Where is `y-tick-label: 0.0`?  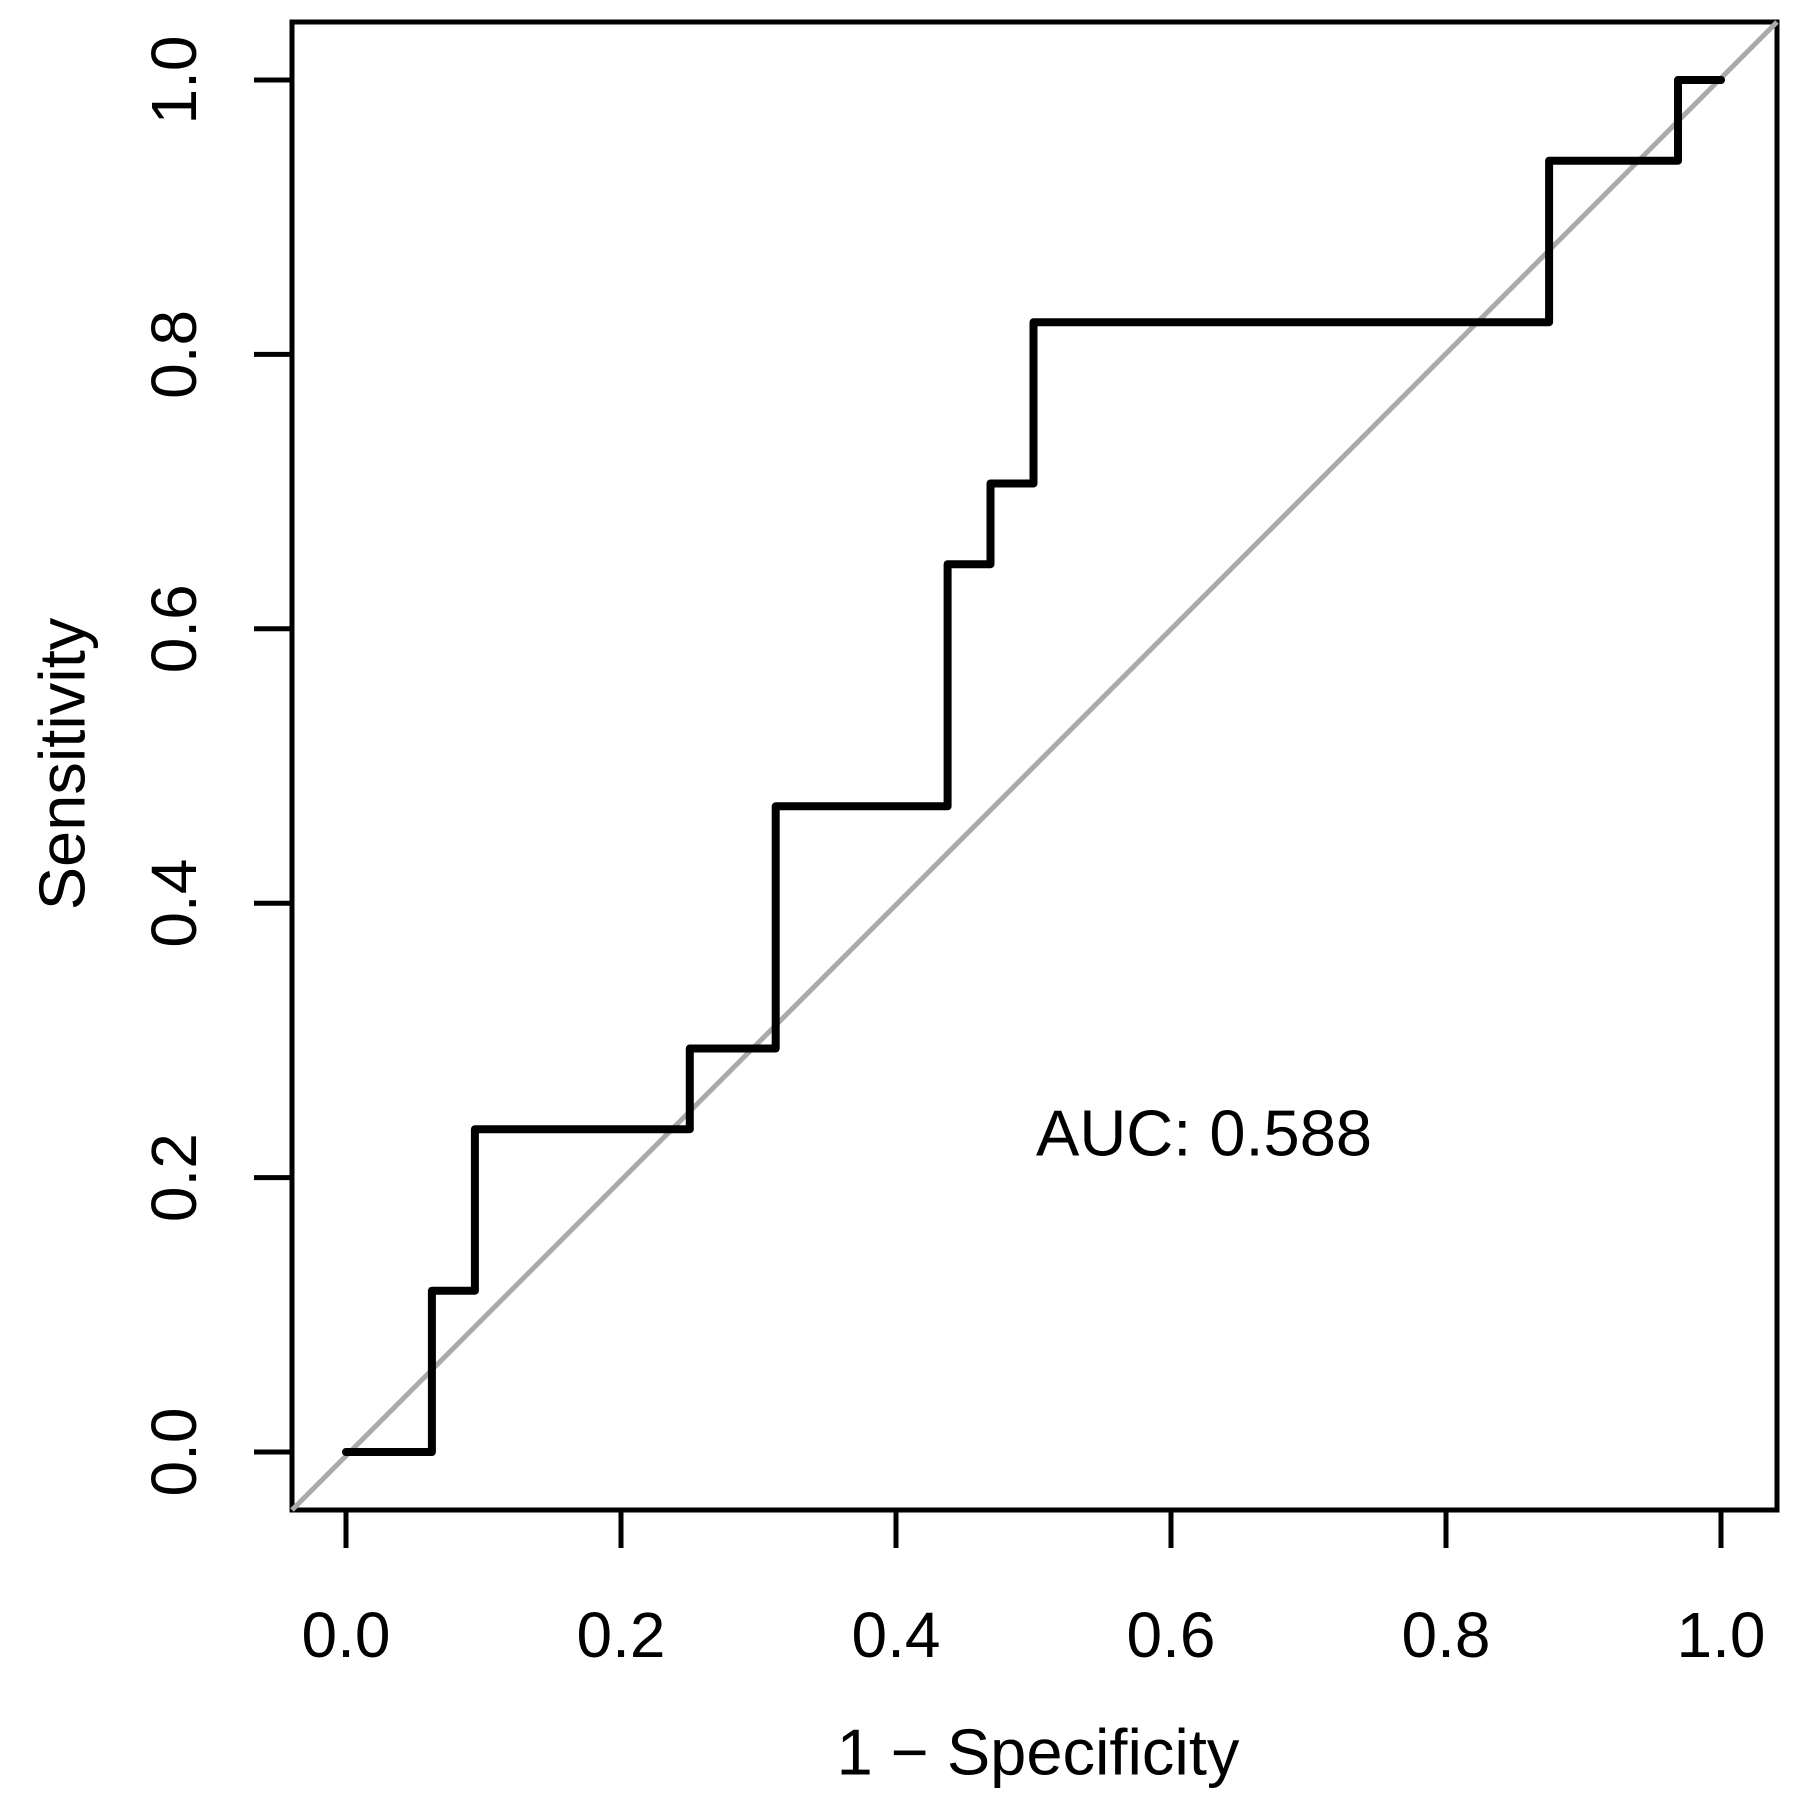 y-tick-label: 0.0 is located at coordinates (174, 1452).